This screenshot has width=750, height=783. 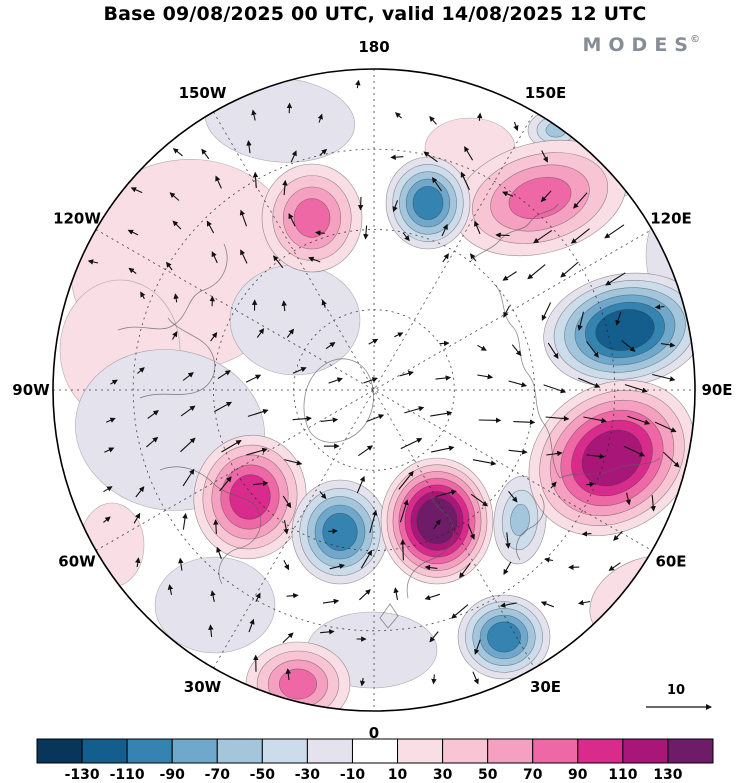 I want to click on lon-label: 150E, so click(x=546, y=93).